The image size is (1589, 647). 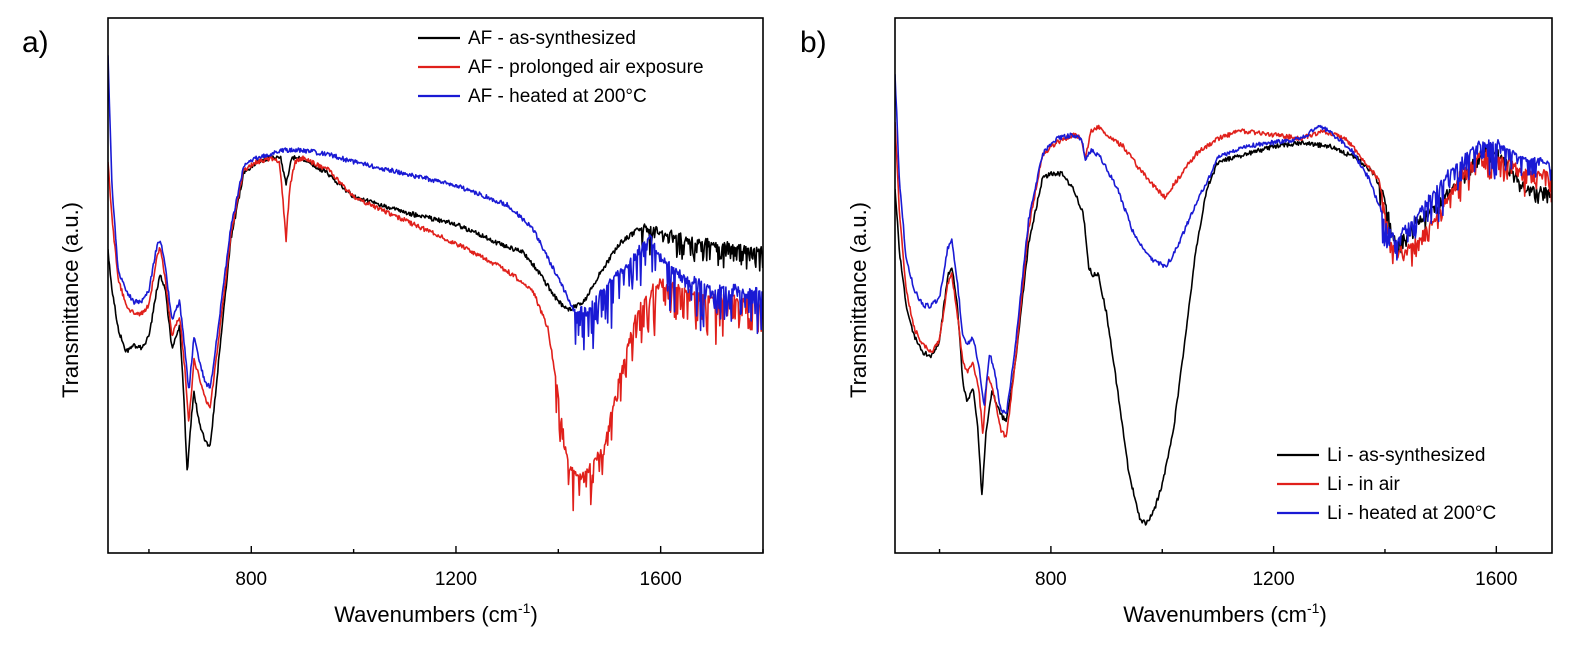 What do you see at coordinates (1406, 455) in the screenshot?
I see `legend-label: Li - as-synthesized` at bounding box center [1406, 455].